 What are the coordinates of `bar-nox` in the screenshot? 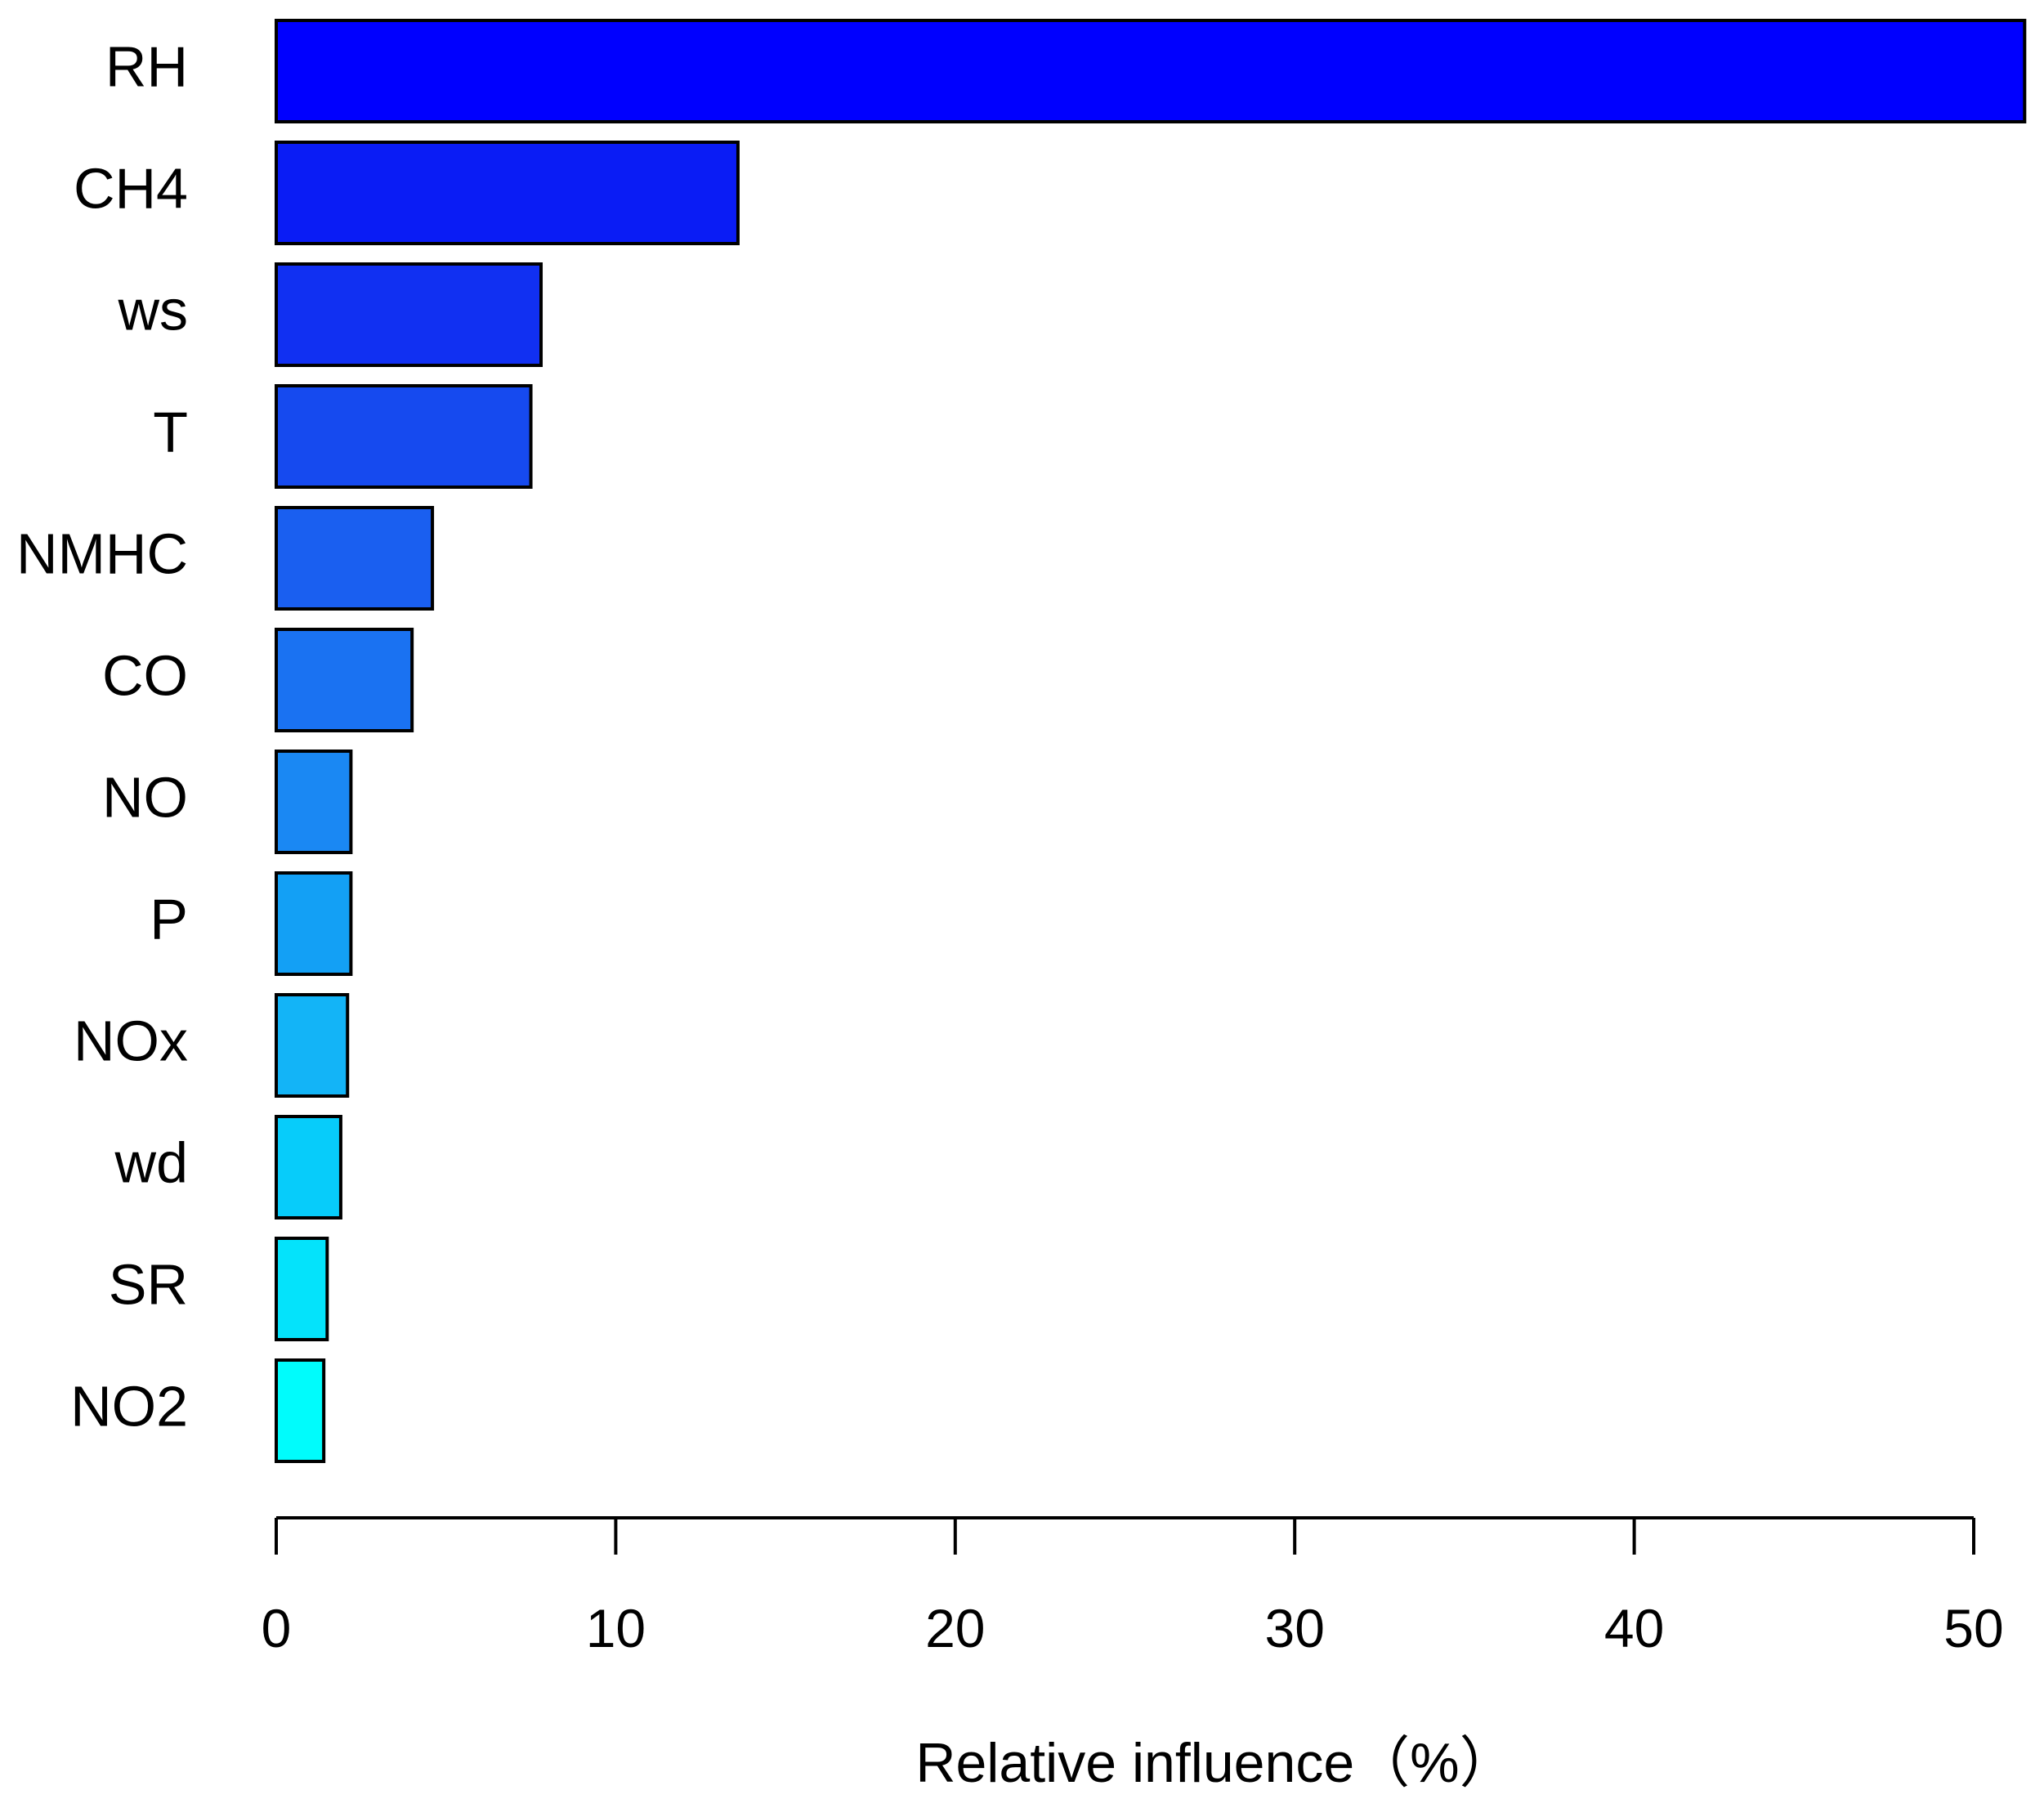 It's located at (312, 1046).